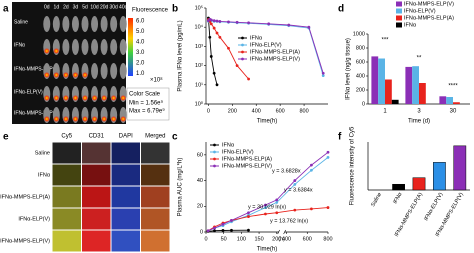 This screenshot has height=253, width=474. What do you see at coordinates (150, 11) in the screenshot?
I see `scale-title: Fluorescence` at bounding box center [150, 11].